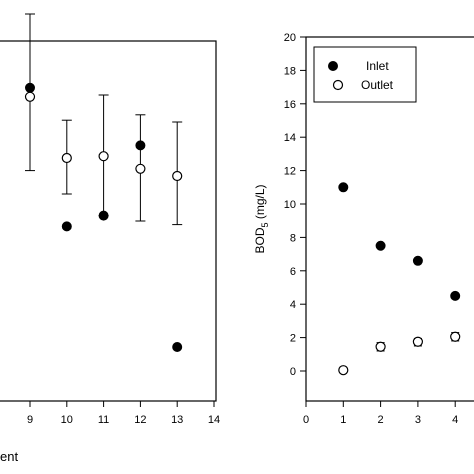 The width and height of the screenshot is (474, 474). I want to click on right-y-tick-label: 12, so click(290, 172).